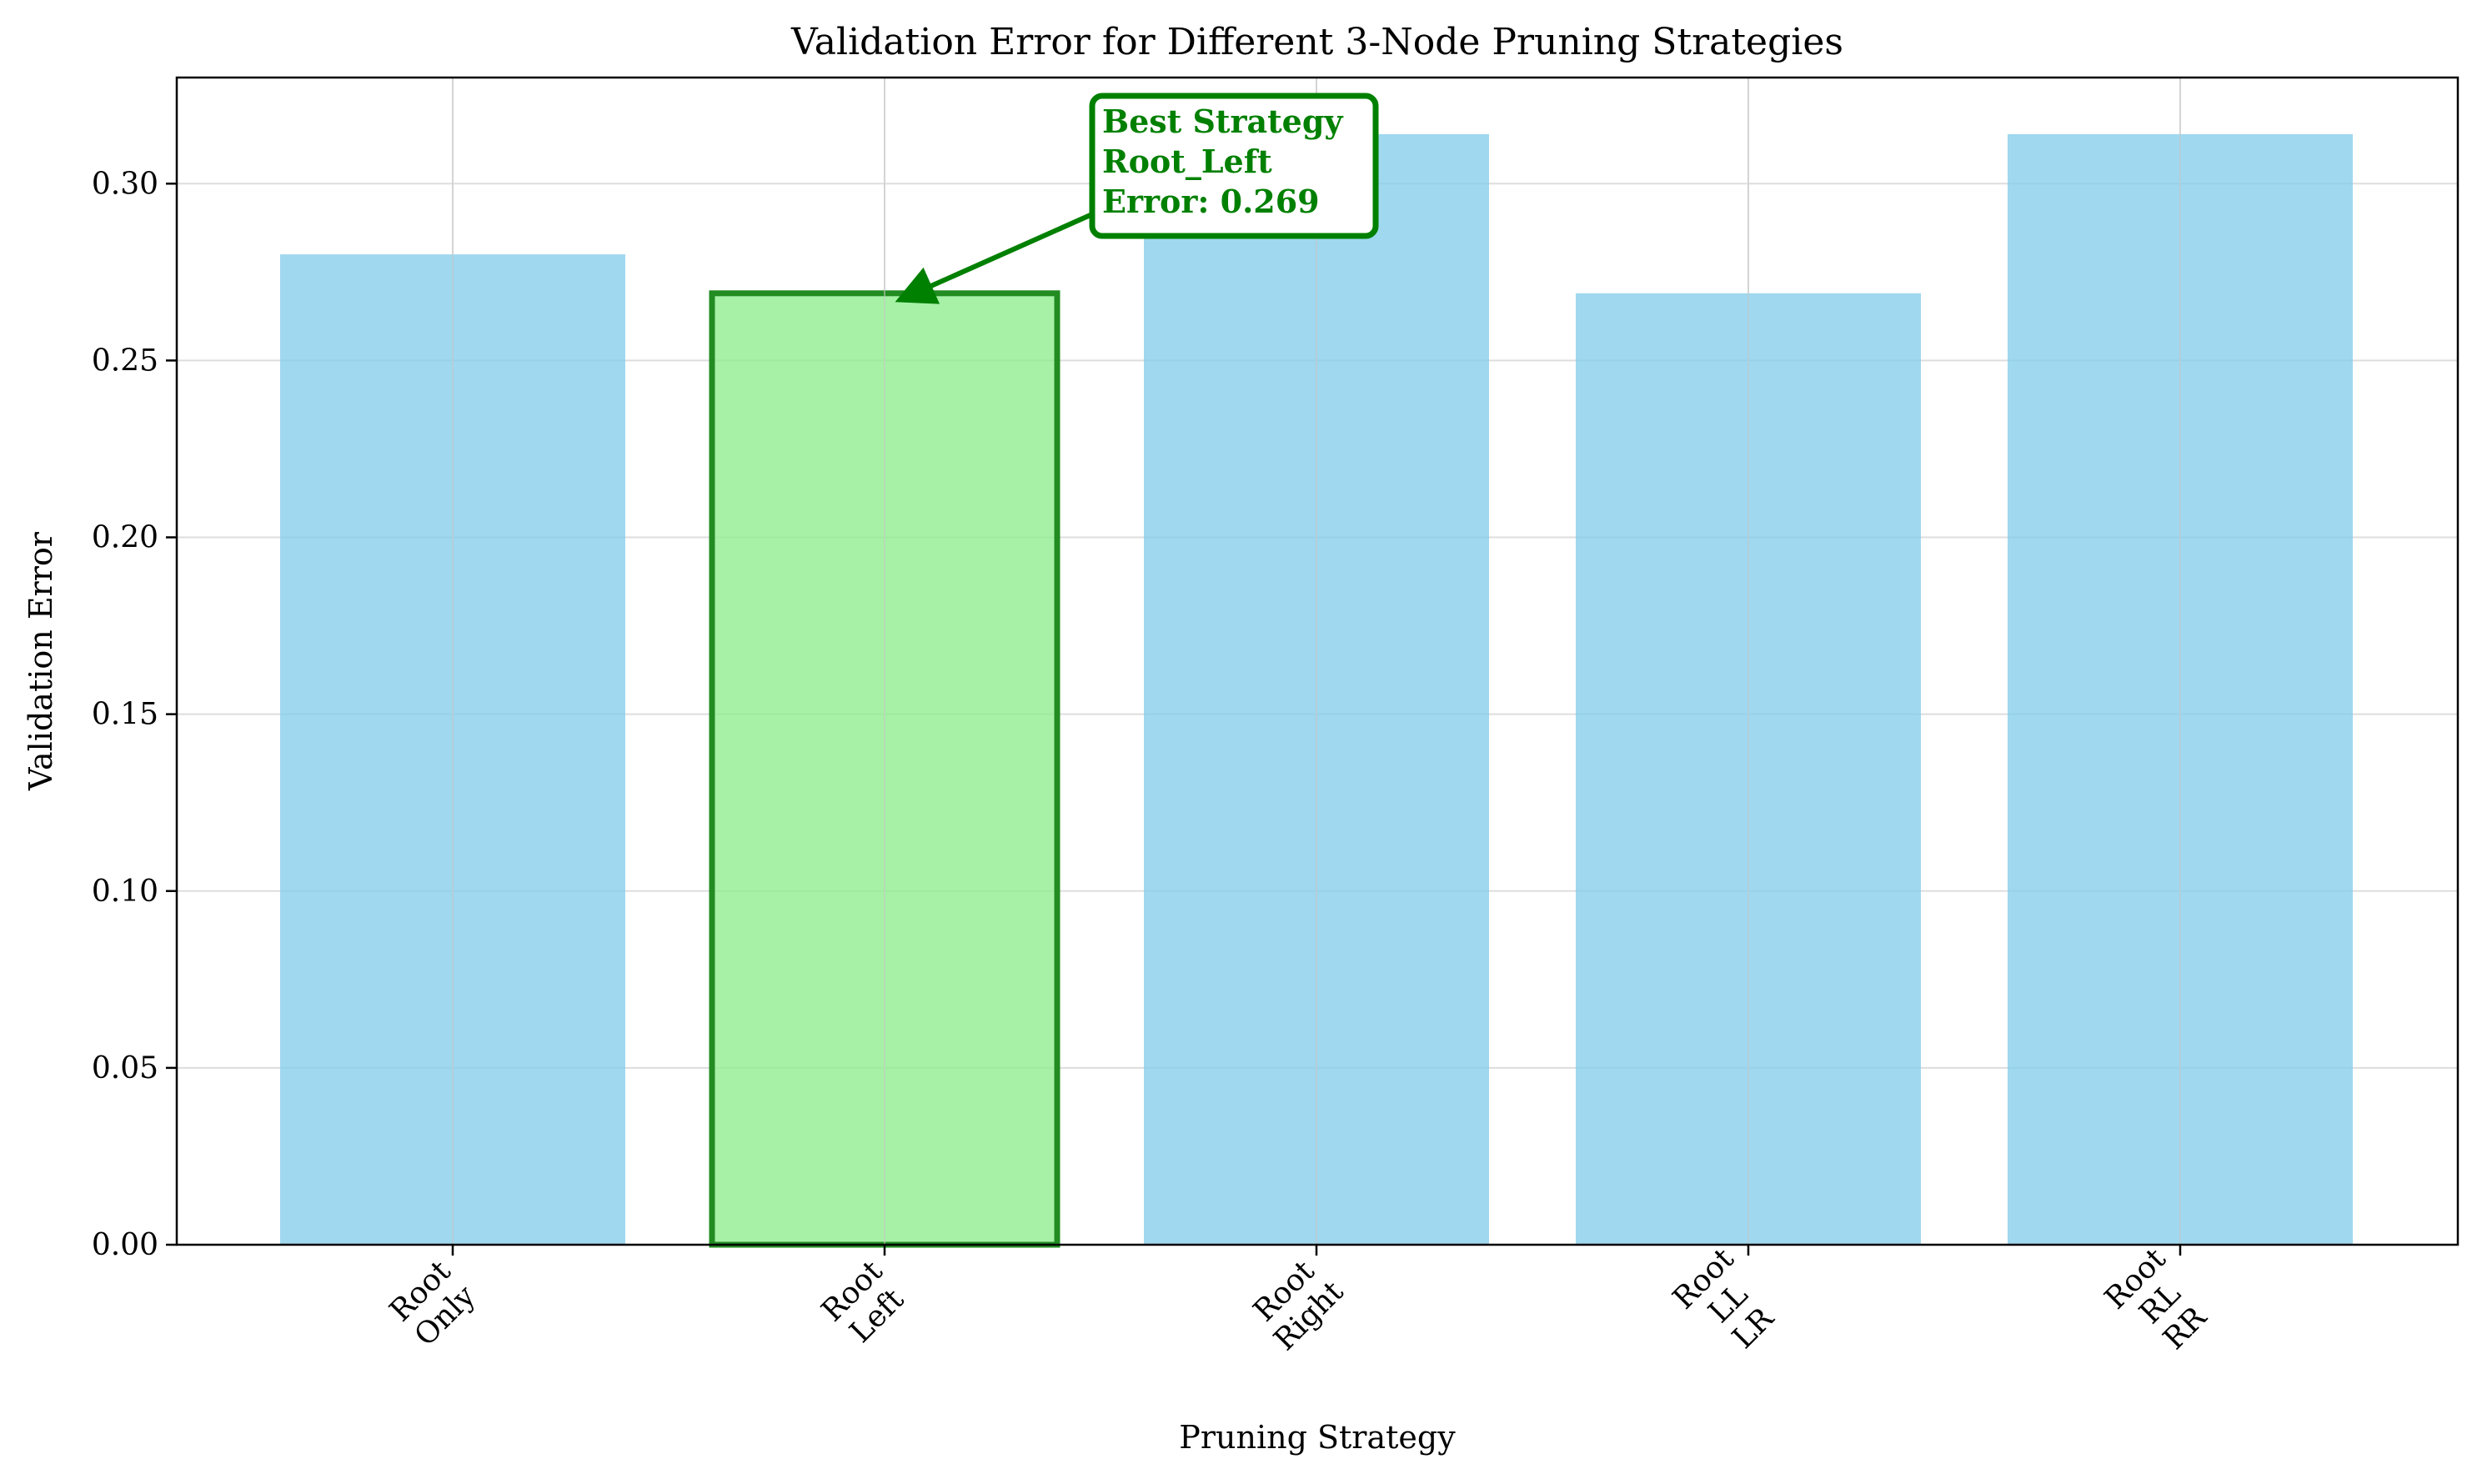 The height and width of the screenshot is (1484, 2477). Describe the element at coordinates (1187, 161) in the screenshot. I see `annotation-line: Root_Left` at that location.